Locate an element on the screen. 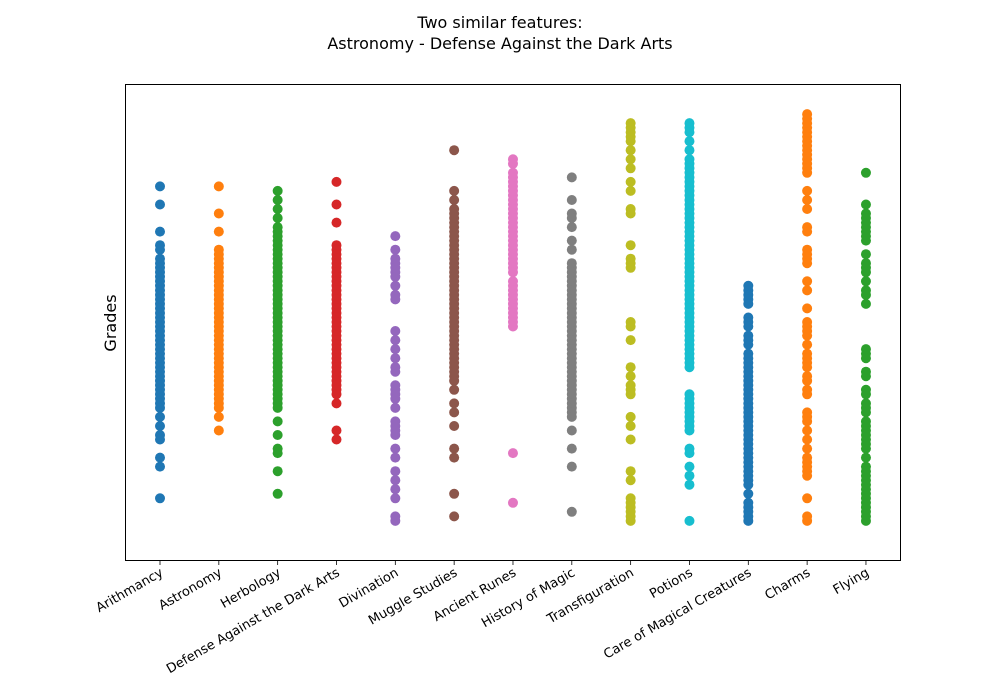 The width and height of the screenshot is (1000, 700). x-tick-label: Flying is located at coordinates (851, 581).